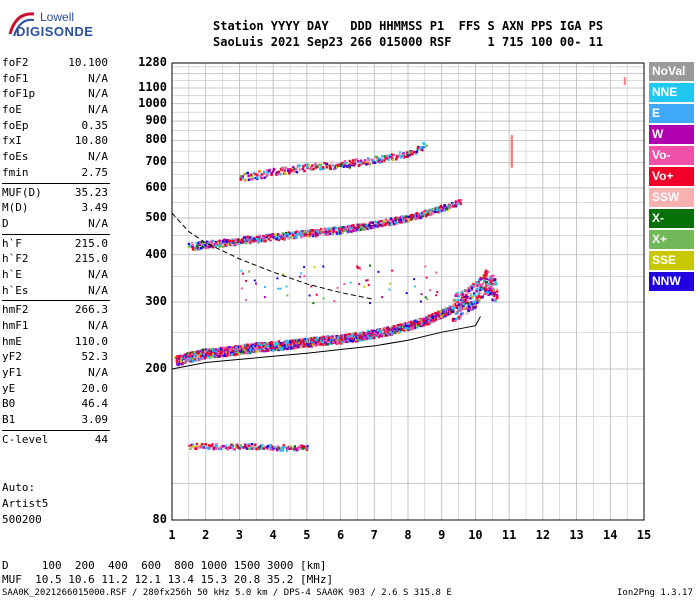  Describe the element at coordinates (671, 197) in the screenshot. I see `legend-item-ssw: SSW` at that location.